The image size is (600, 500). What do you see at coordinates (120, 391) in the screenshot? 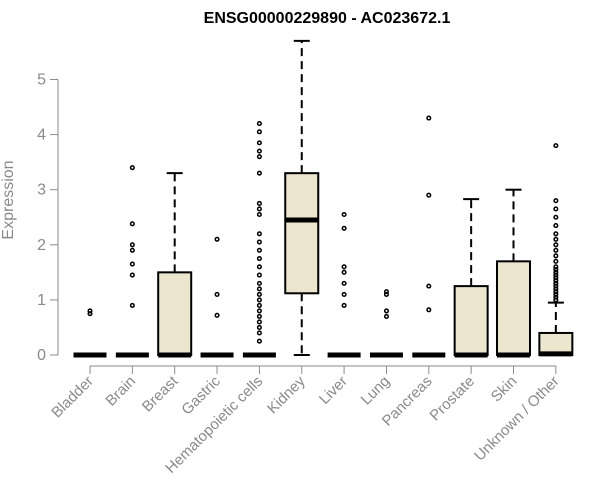
I see `x-tick-label: Brain` at bounding box center [120, 391].